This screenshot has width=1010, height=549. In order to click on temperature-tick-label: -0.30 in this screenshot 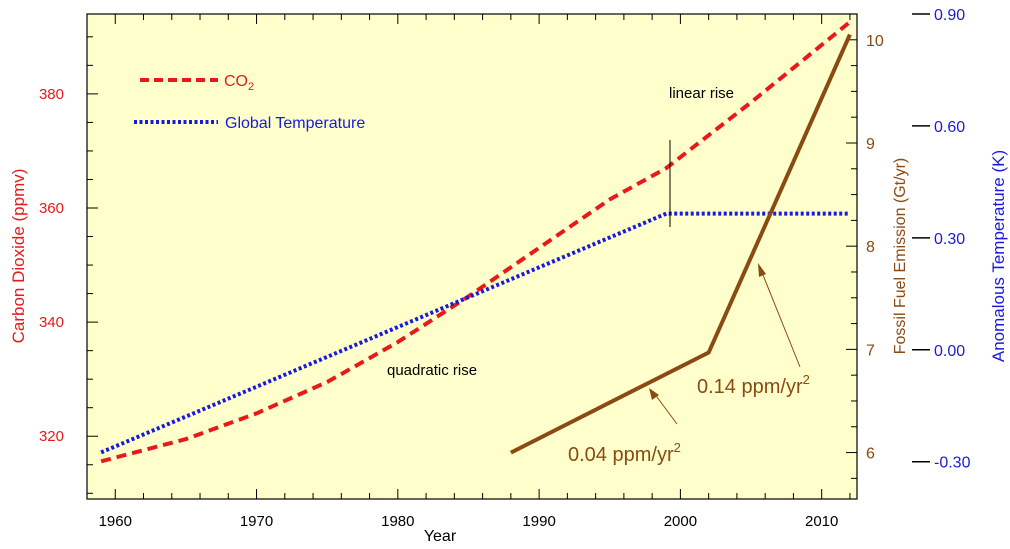, I will do `click(952, 463)`.